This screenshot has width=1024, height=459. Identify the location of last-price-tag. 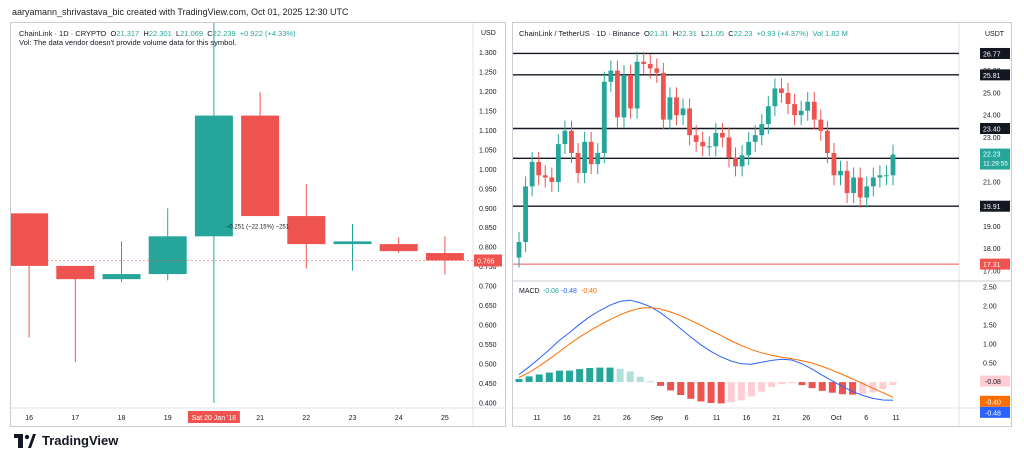
(488, 260).